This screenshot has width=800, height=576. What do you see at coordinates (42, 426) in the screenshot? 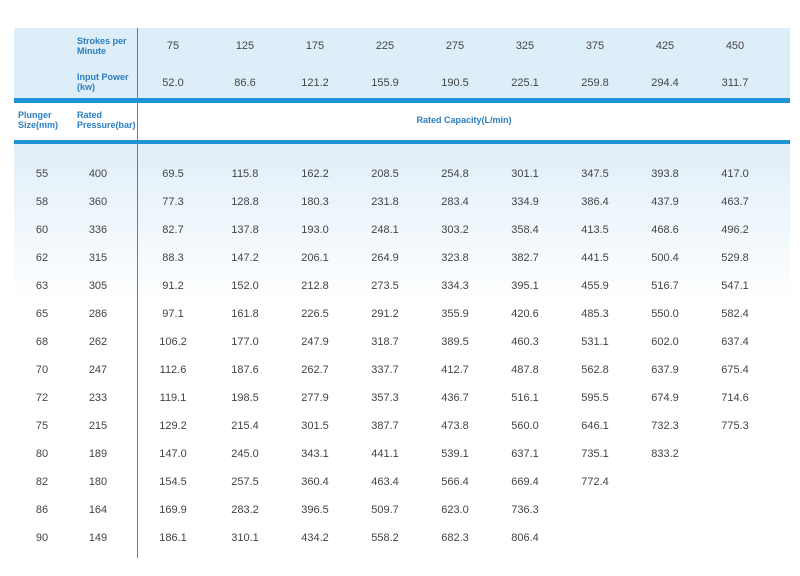
I see `plunger-size-cell: 75` at bounding box center [42, 426].